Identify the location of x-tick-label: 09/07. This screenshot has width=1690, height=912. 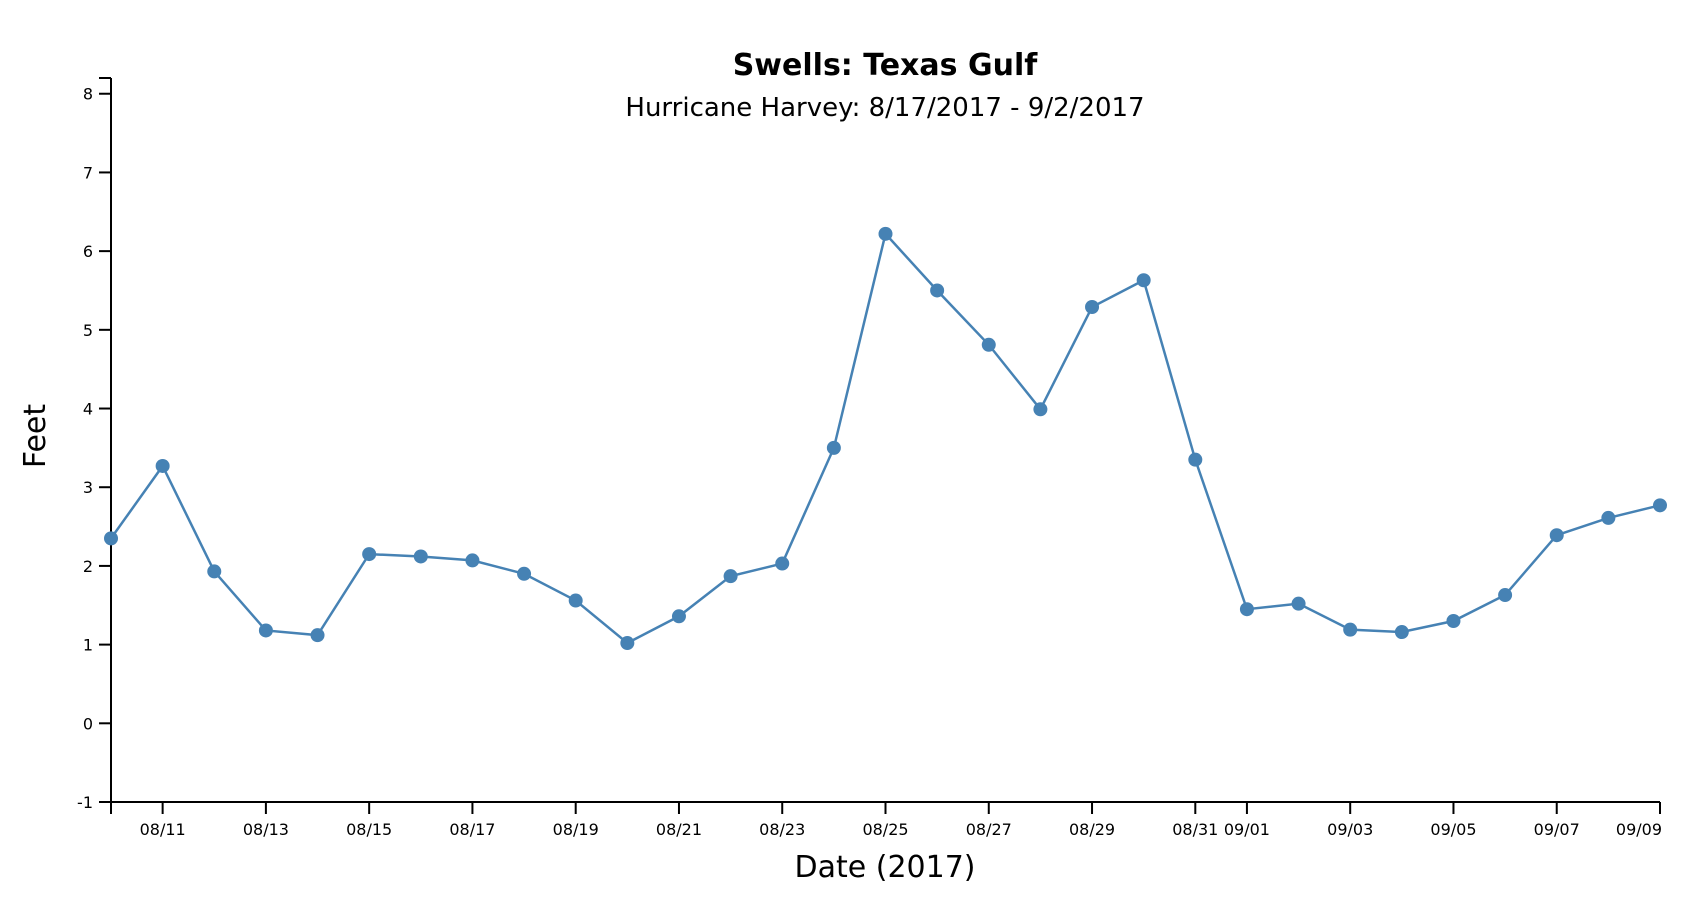
(1557, 829).